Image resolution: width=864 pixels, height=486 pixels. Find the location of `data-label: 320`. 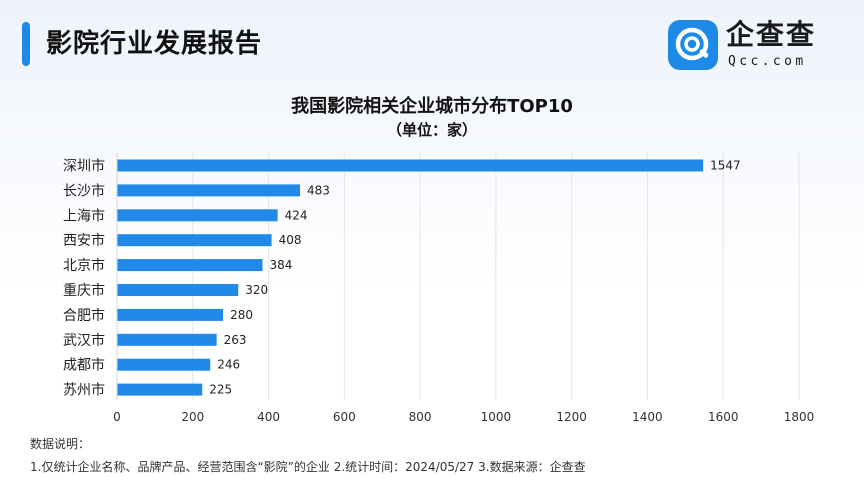

data-label: 320 is located at coordinates (256, 290).